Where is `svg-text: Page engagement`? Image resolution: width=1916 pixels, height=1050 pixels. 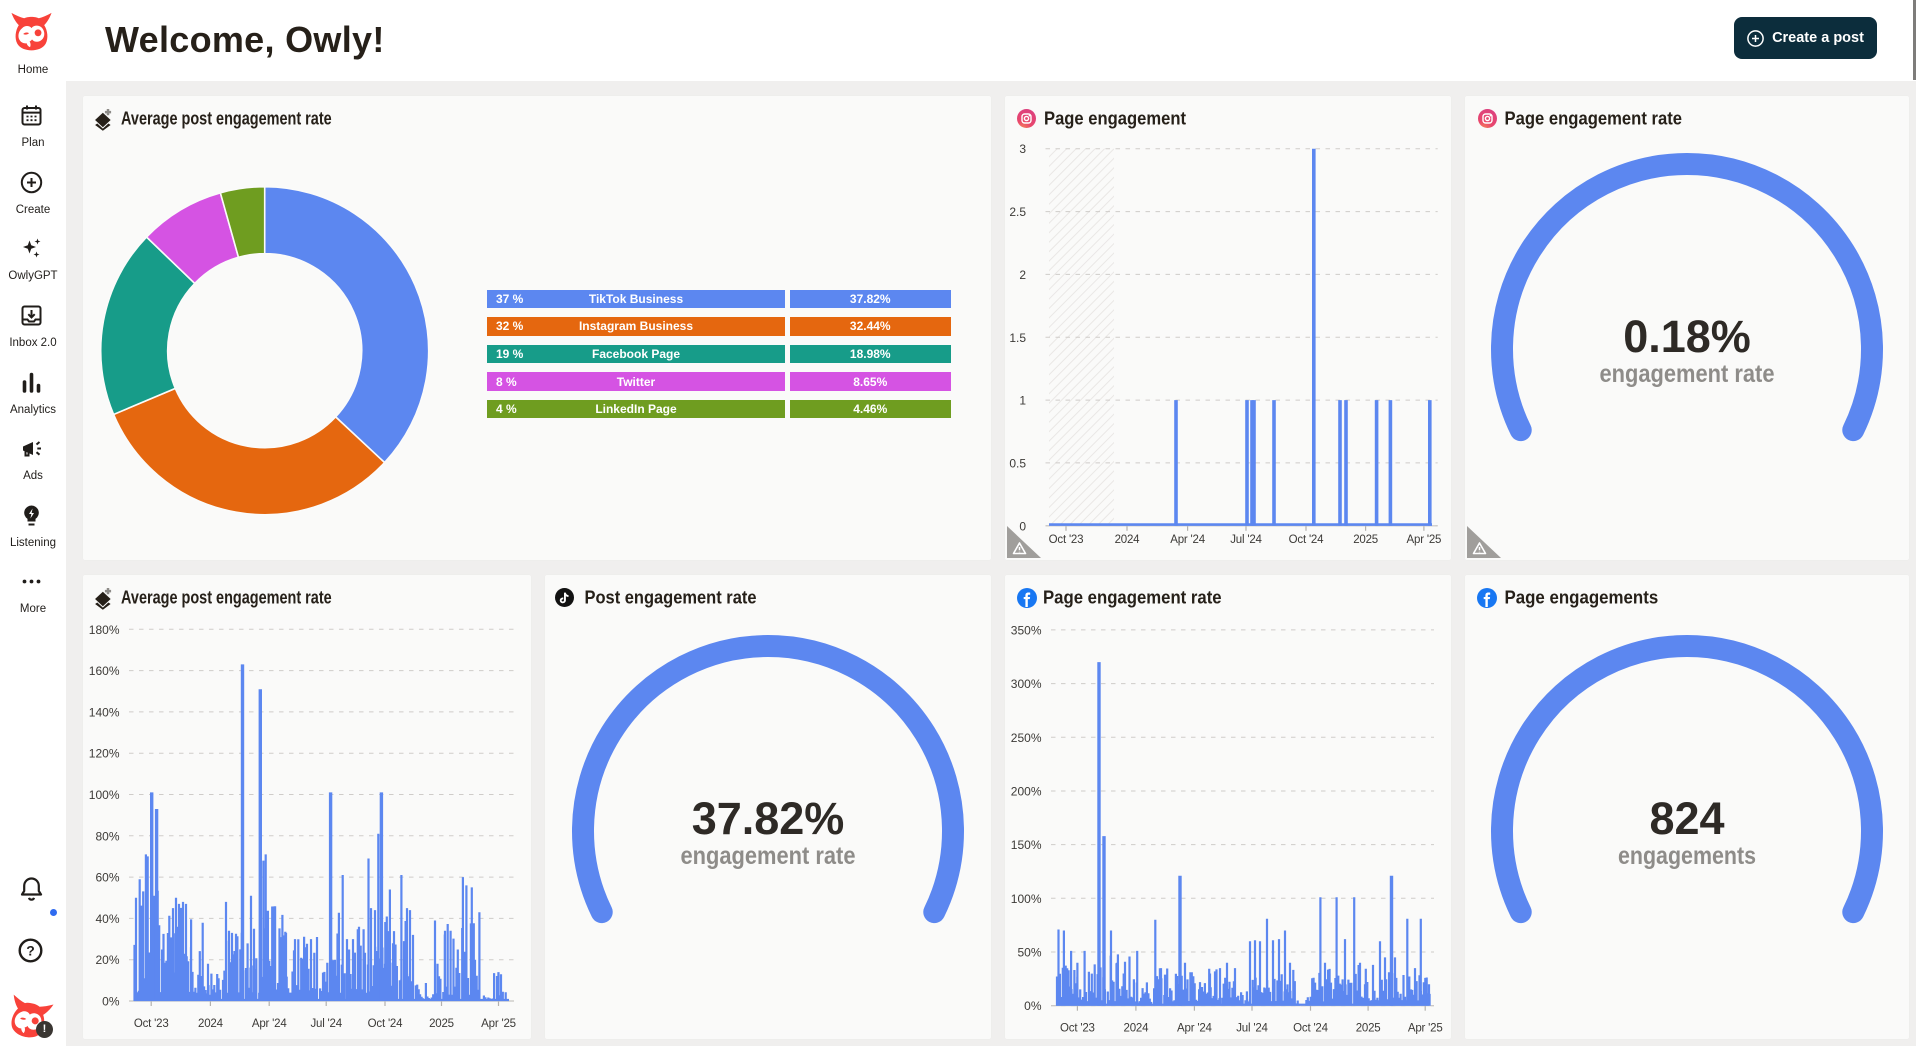
svg-text: Page engagement is located at coordinates (1115, 118).